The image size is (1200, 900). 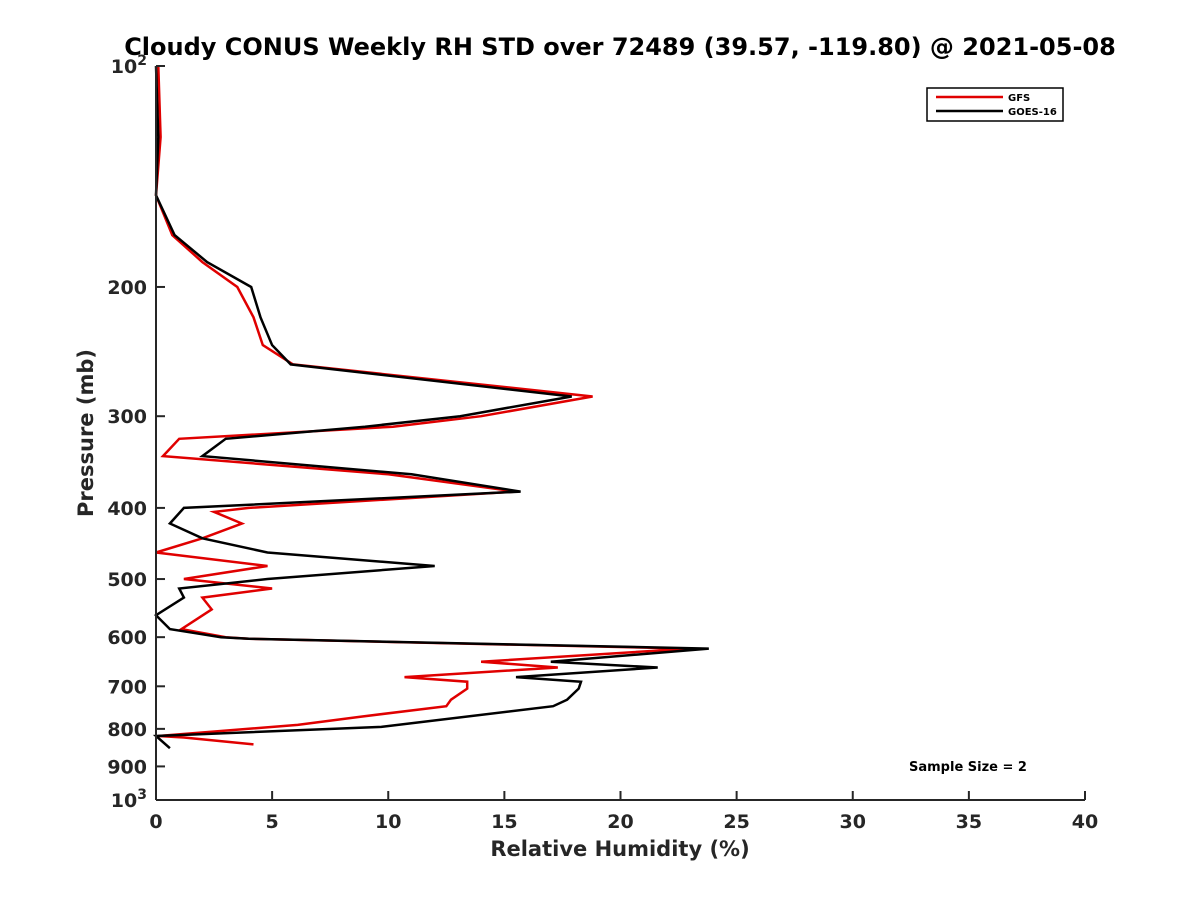 What do you see at coordinates (127, 417) in the screenshot?
I see `y-tick-label: 300` at bounding box center [127, 417].